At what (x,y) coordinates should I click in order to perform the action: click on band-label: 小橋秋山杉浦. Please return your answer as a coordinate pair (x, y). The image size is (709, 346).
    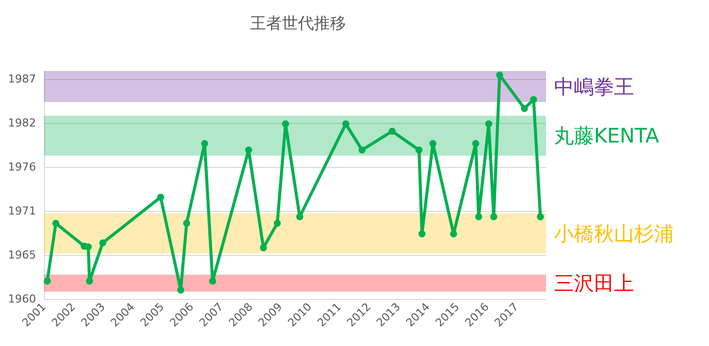
    Looking at the image, I should click on (614, 233).